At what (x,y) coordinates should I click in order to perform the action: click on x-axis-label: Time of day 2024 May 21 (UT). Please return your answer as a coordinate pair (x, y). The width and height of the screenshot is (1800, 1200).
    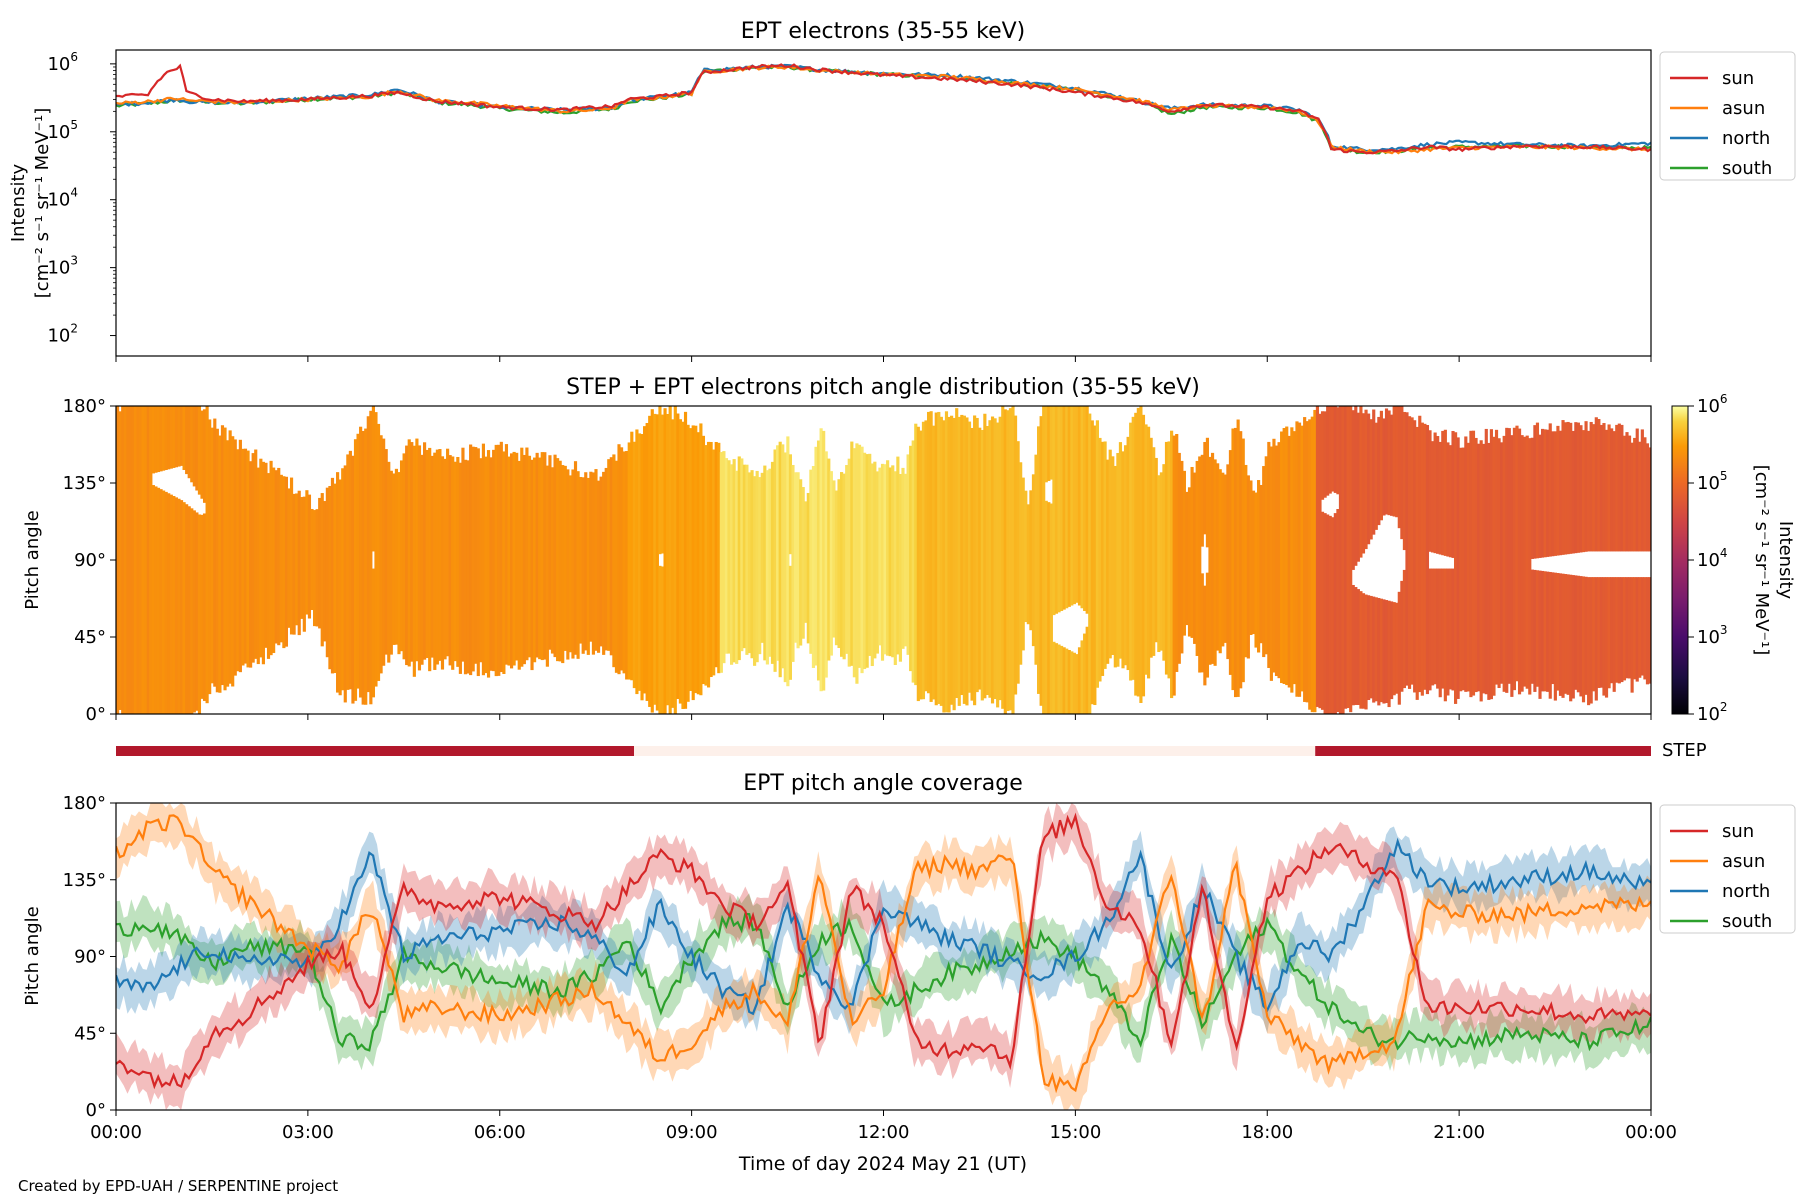
    Looking at the image, I should click on (882, 1164).